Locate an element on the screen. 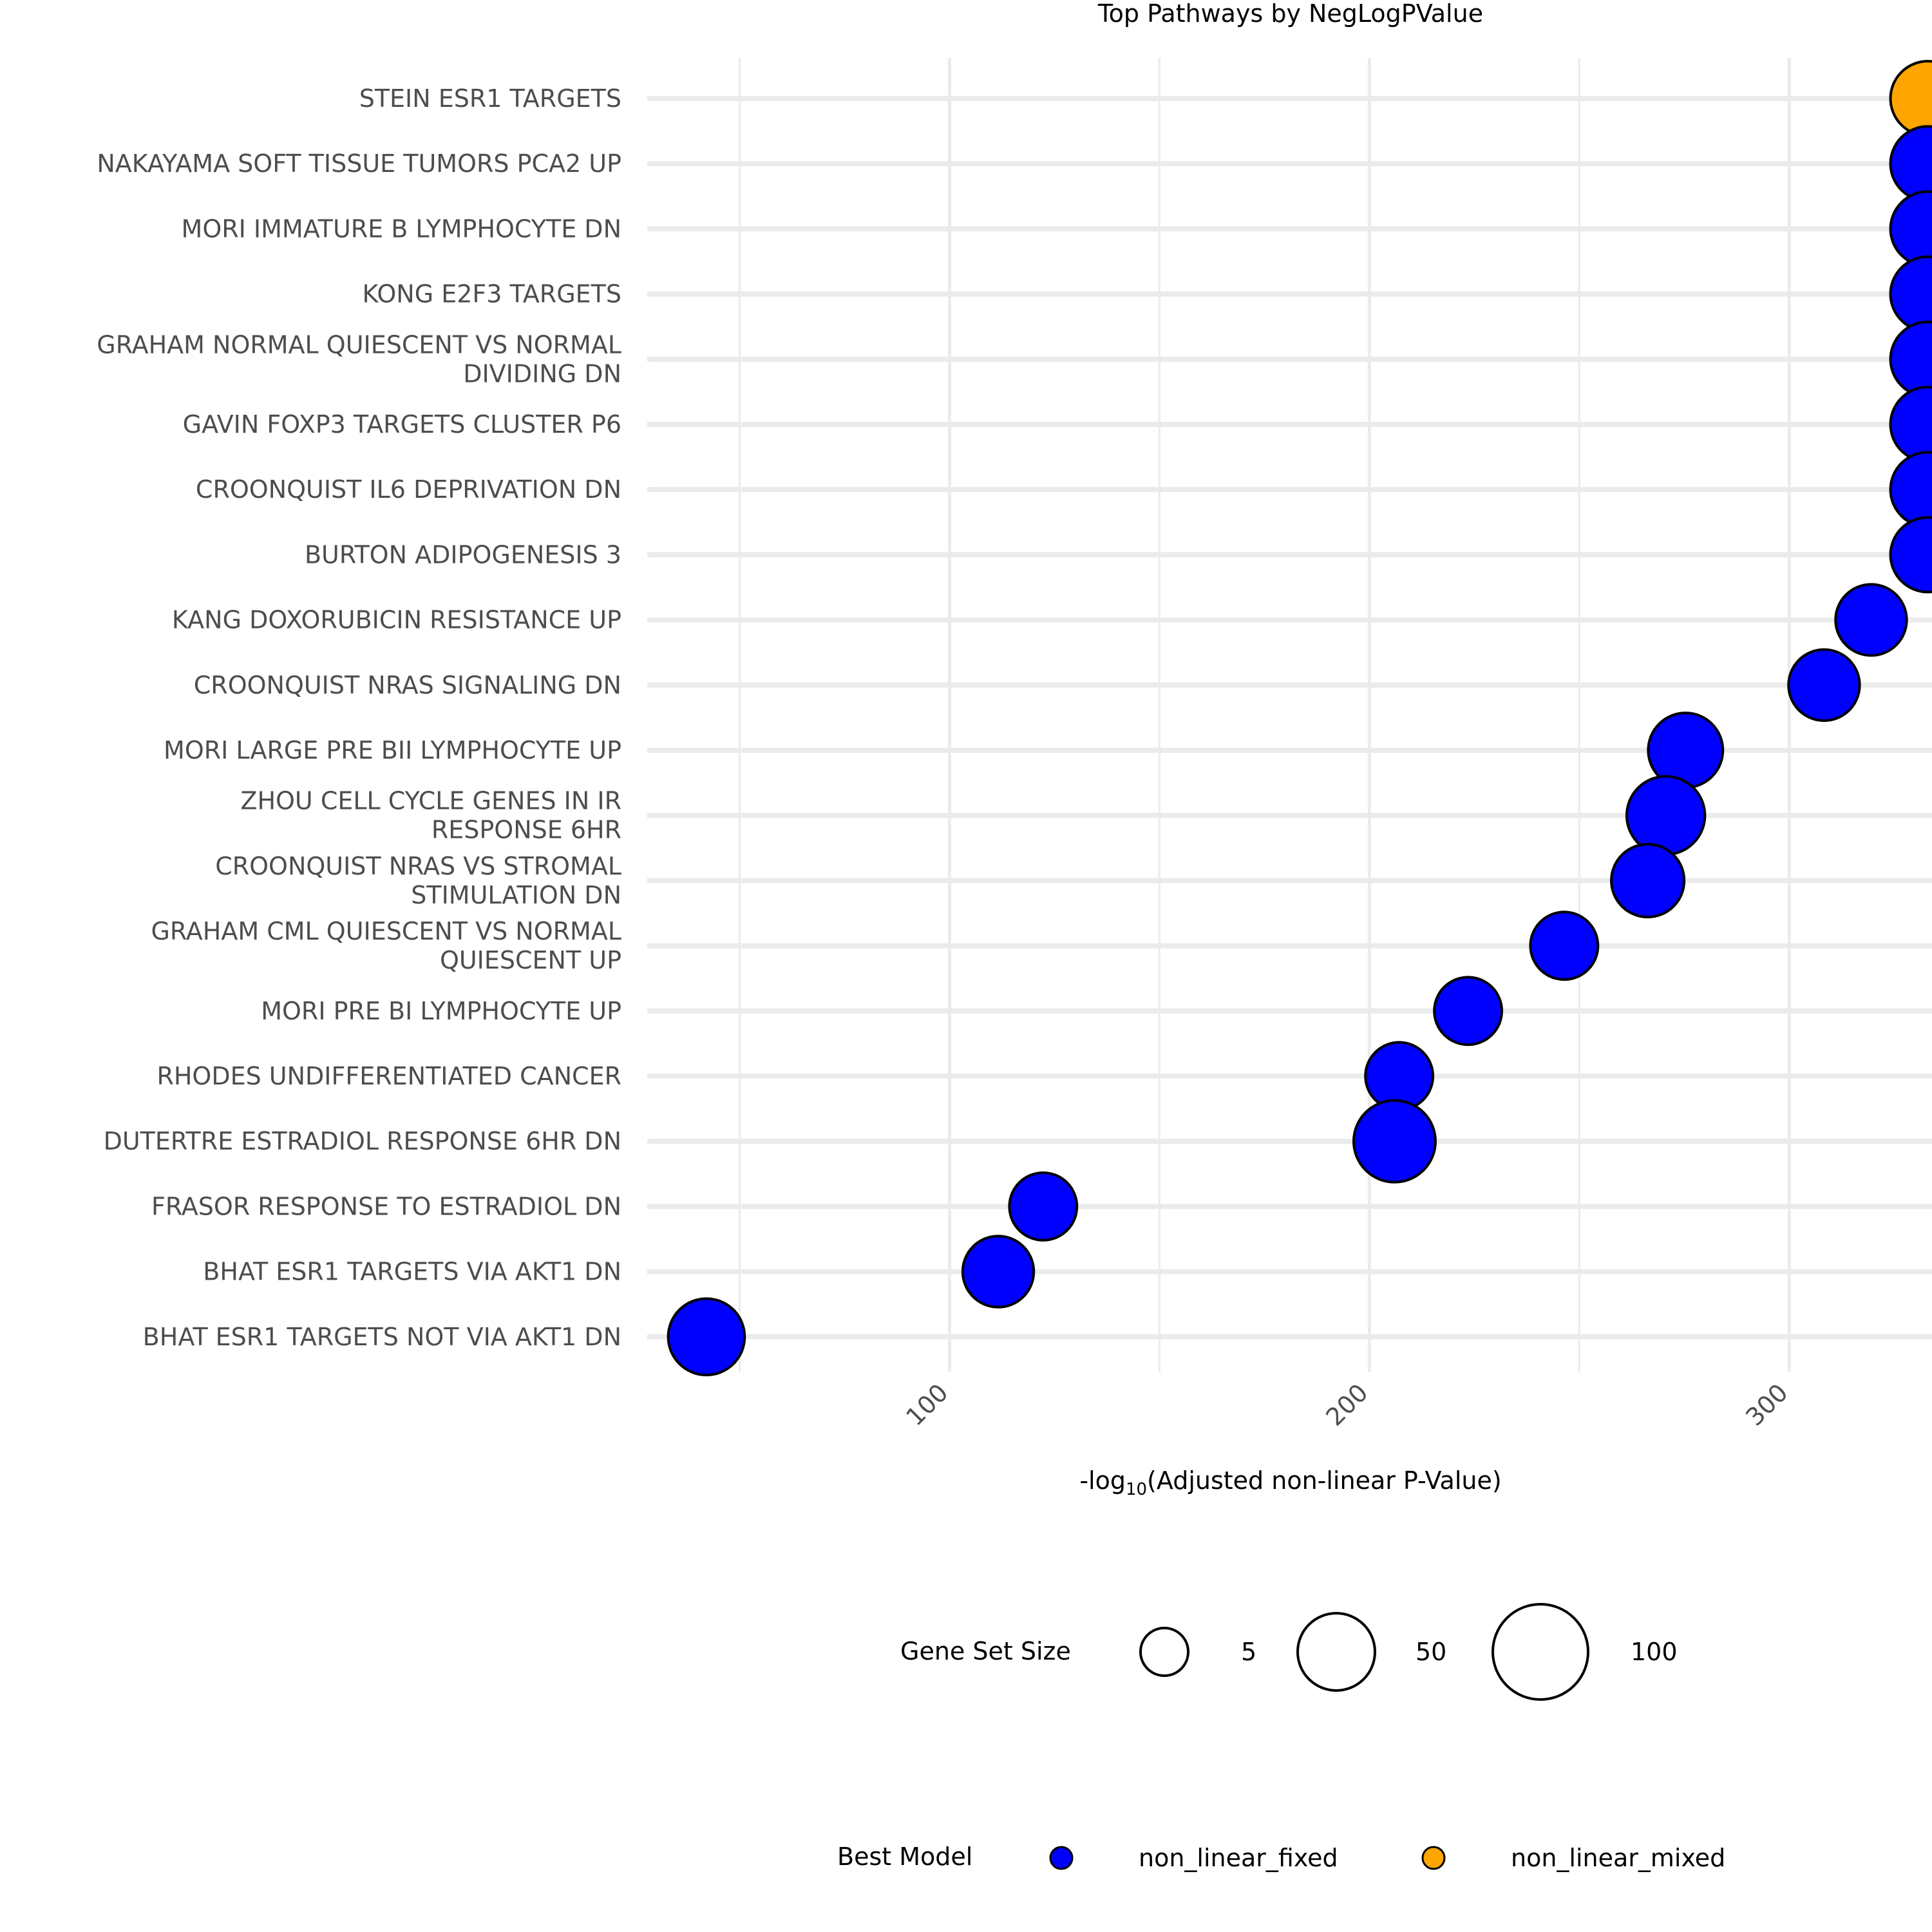 This screenshot has height=1932, width=1932. y-label-gavin-foxp3-targets-cluster-p6: GAVIN FOXP3 TARGETS CLUSTER P6 is located at coordinates (402, 425).